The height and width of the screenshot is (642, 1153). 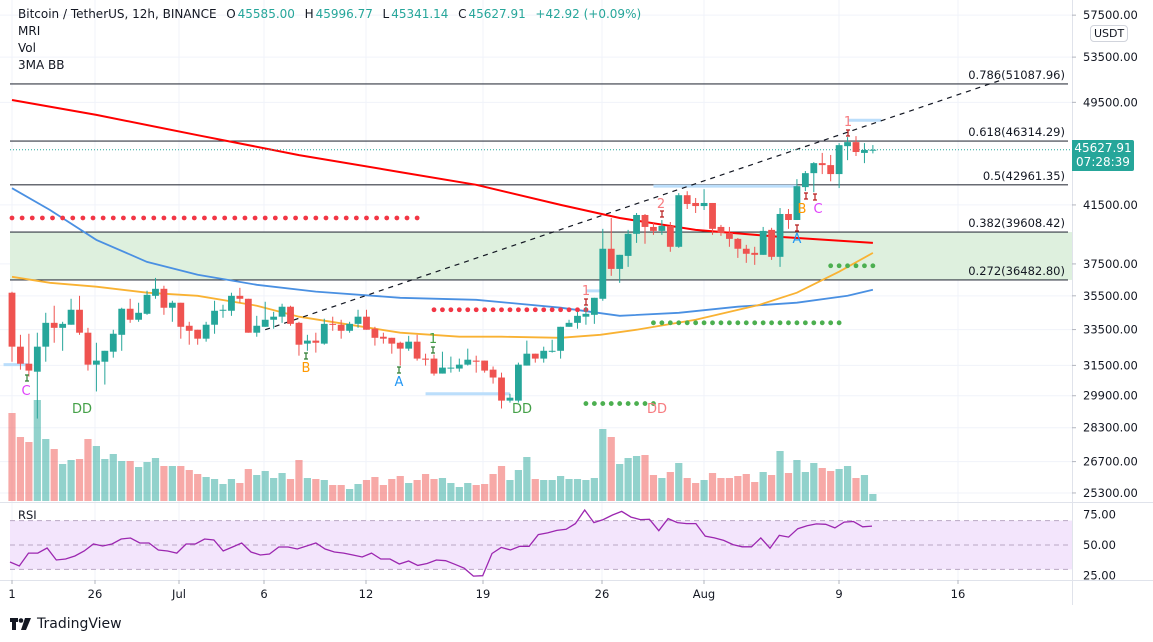 What do you see at coordinates (1099, 576) in the screenshot?
I see `rsi-tick-label: 25.00` at bounding box center [1099, 576].